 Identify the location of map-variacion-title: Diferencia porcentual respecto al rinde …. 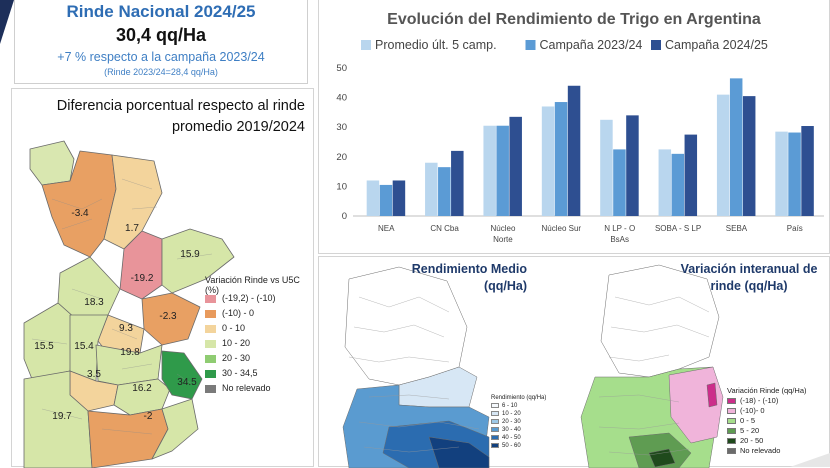
(180, 116).